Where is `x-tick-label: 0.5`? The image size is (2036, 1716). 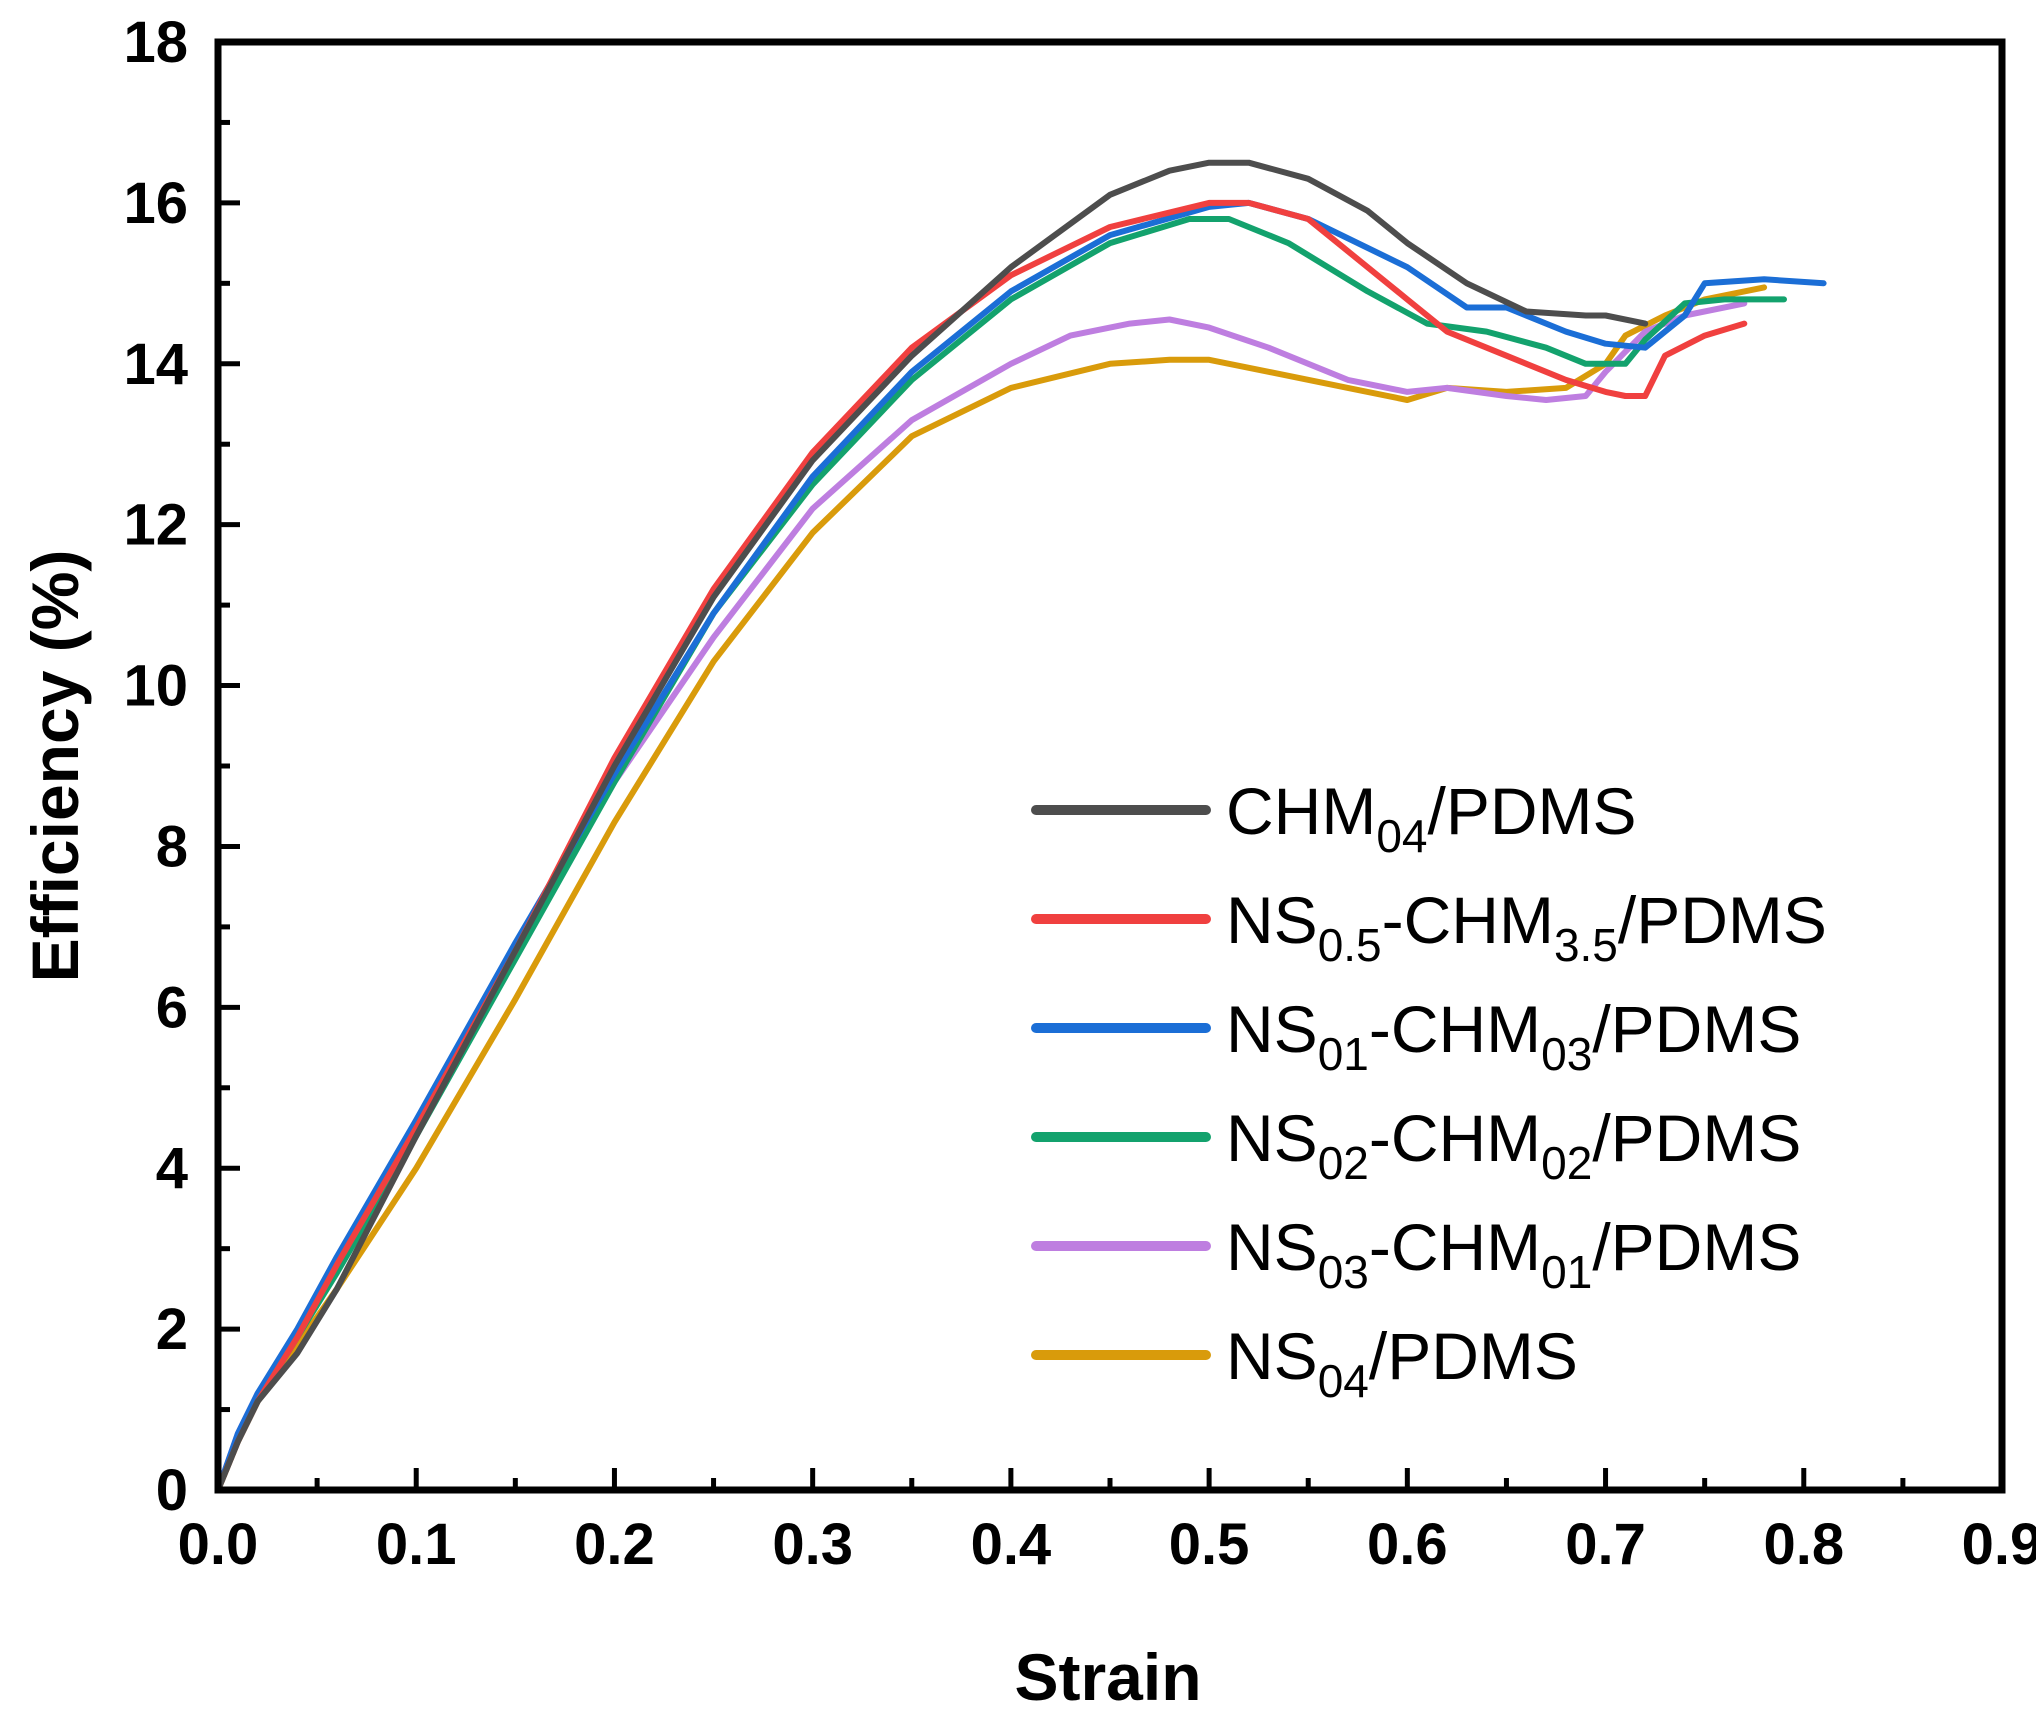
x-tick-label: 0.5 is located at coordinates (1209, 1544).